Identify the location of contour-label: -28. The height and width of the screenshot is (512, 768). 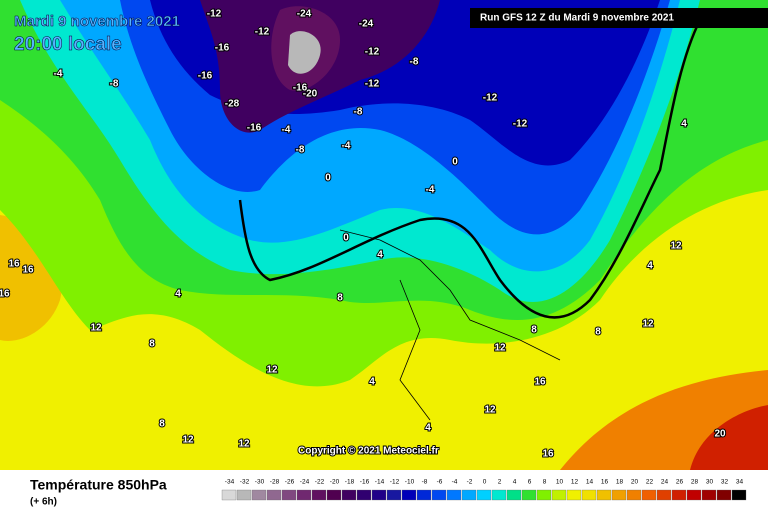
(232, 104).